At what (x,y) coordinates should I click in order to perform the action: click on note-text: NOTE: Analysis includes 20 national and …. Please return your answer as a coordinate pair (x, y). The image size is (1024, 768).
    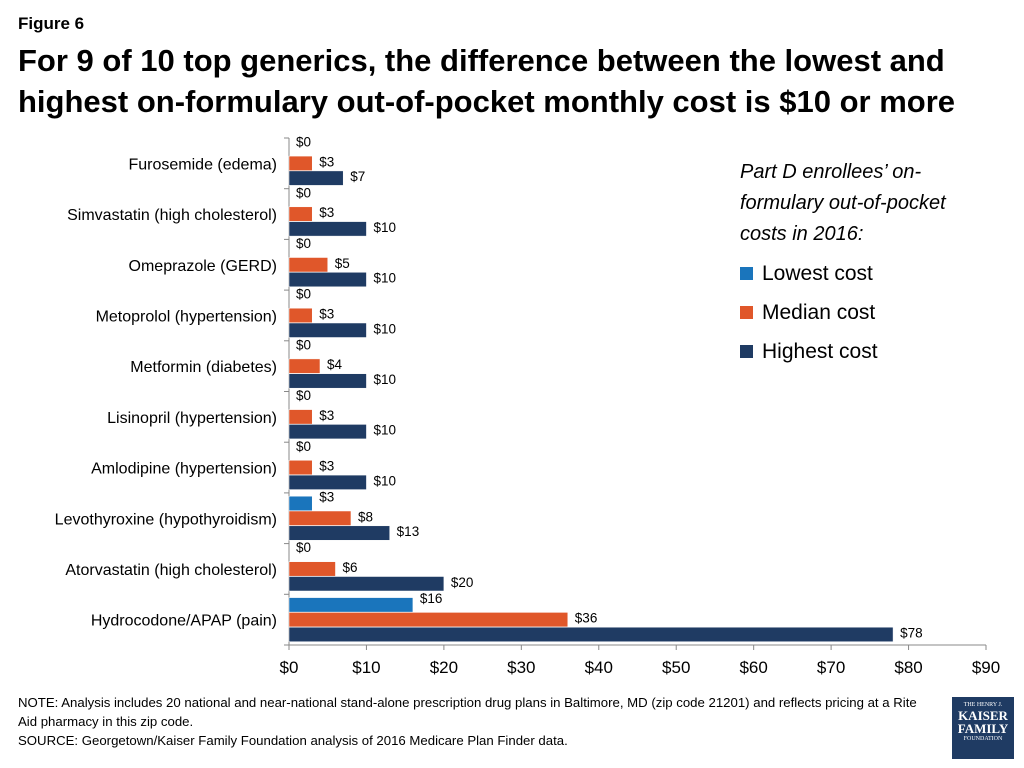
    Looking at the image, I should click on (467, 712).